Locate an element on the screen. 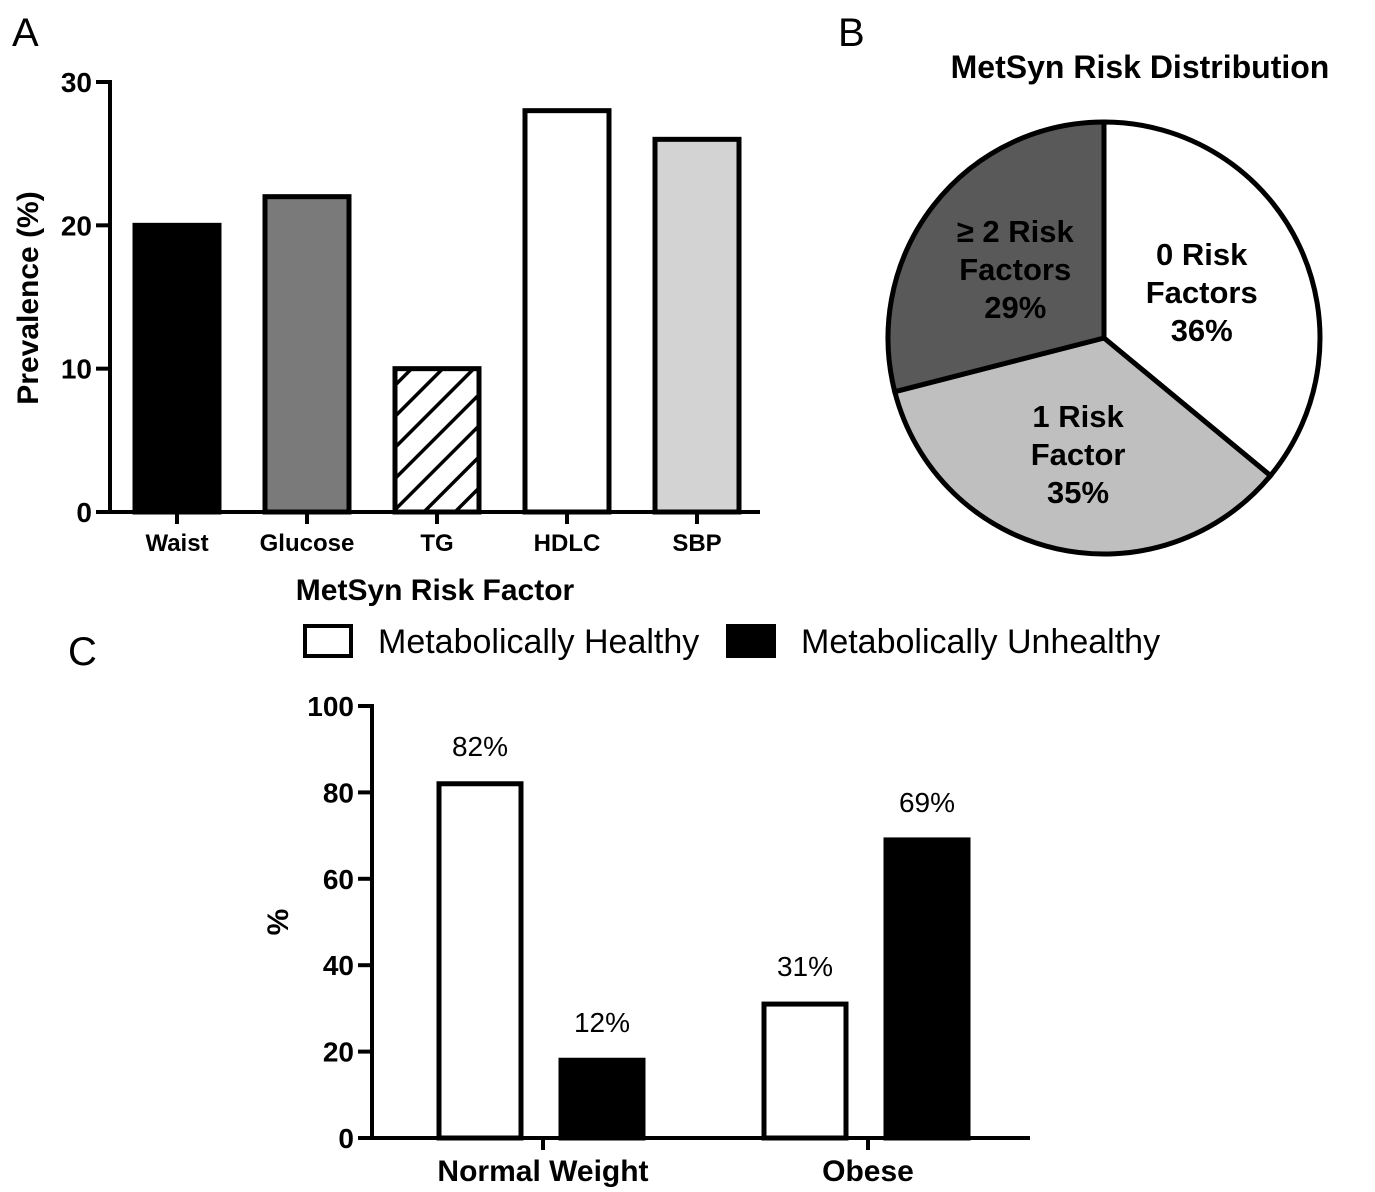  c-y-tick-label: 40 is located at coordinates (338, 965).